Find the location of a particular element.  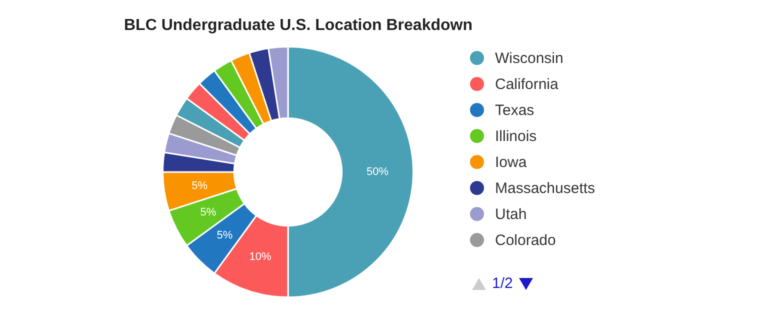

chart-title: BLC Undergraduate U.S. Location Breakdown is located at coordinates (298, 26).